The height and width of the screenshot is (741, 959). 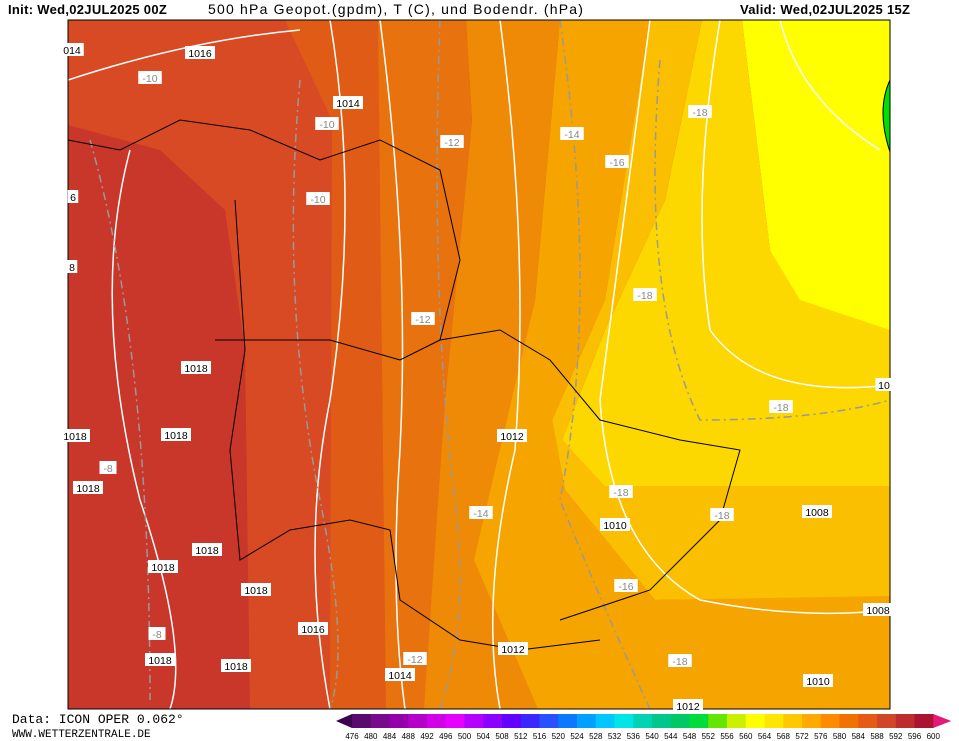 I want to click on colorbar-label: 600, so click(x=934, y=736).